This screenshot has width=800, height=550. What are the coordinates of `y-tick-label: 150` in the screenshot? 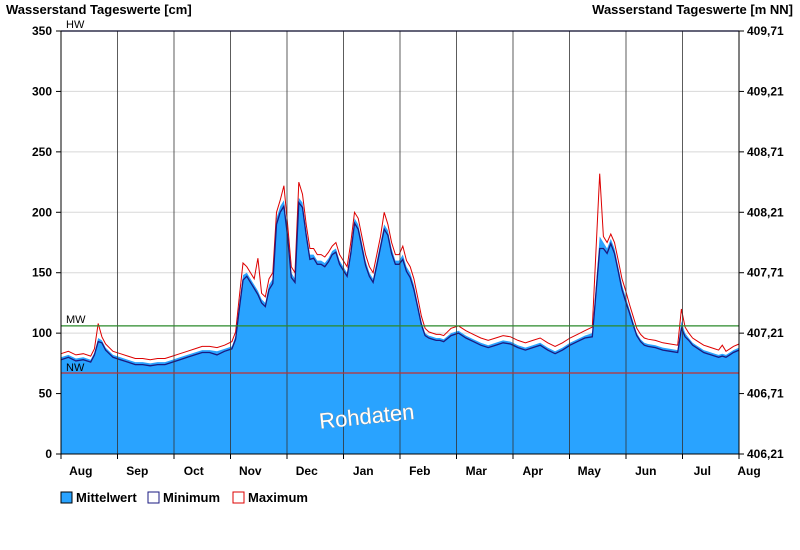 It's located at (42, 273).